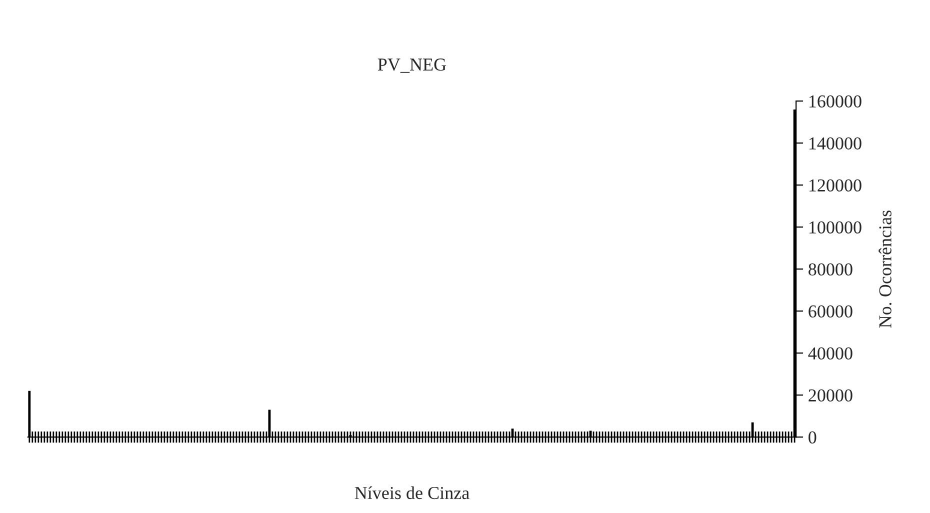 This screenshot has width=930, height=513. I want to click on y-tick-label: 160000, so click(835, 101).